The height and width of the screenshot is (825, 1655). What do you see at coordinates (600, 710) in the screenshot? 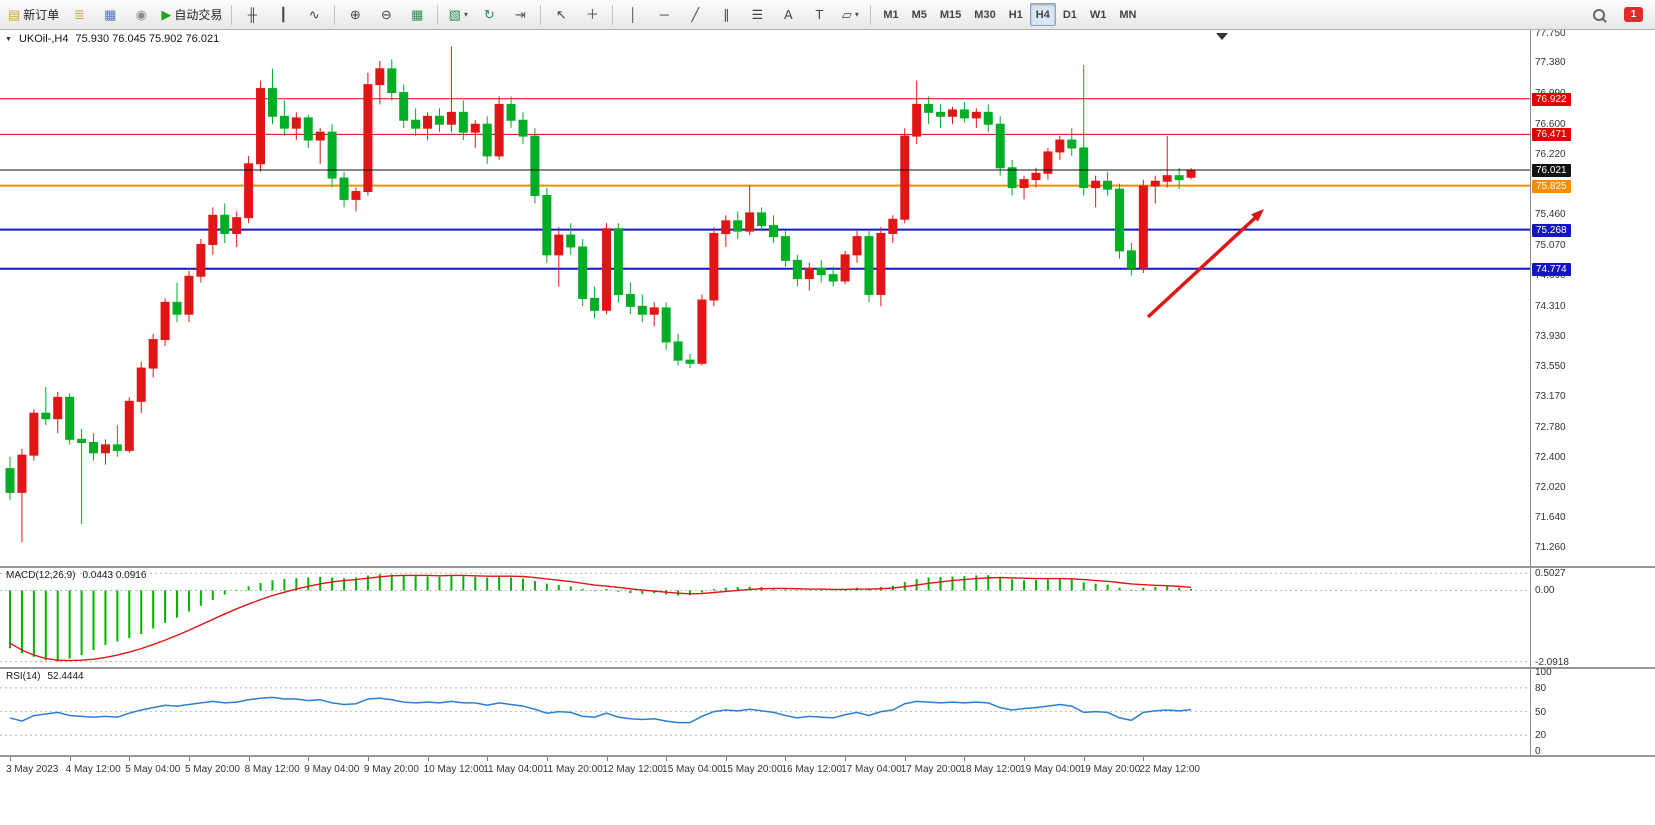
I see `rsi-line` at bounding box center [600, 710].